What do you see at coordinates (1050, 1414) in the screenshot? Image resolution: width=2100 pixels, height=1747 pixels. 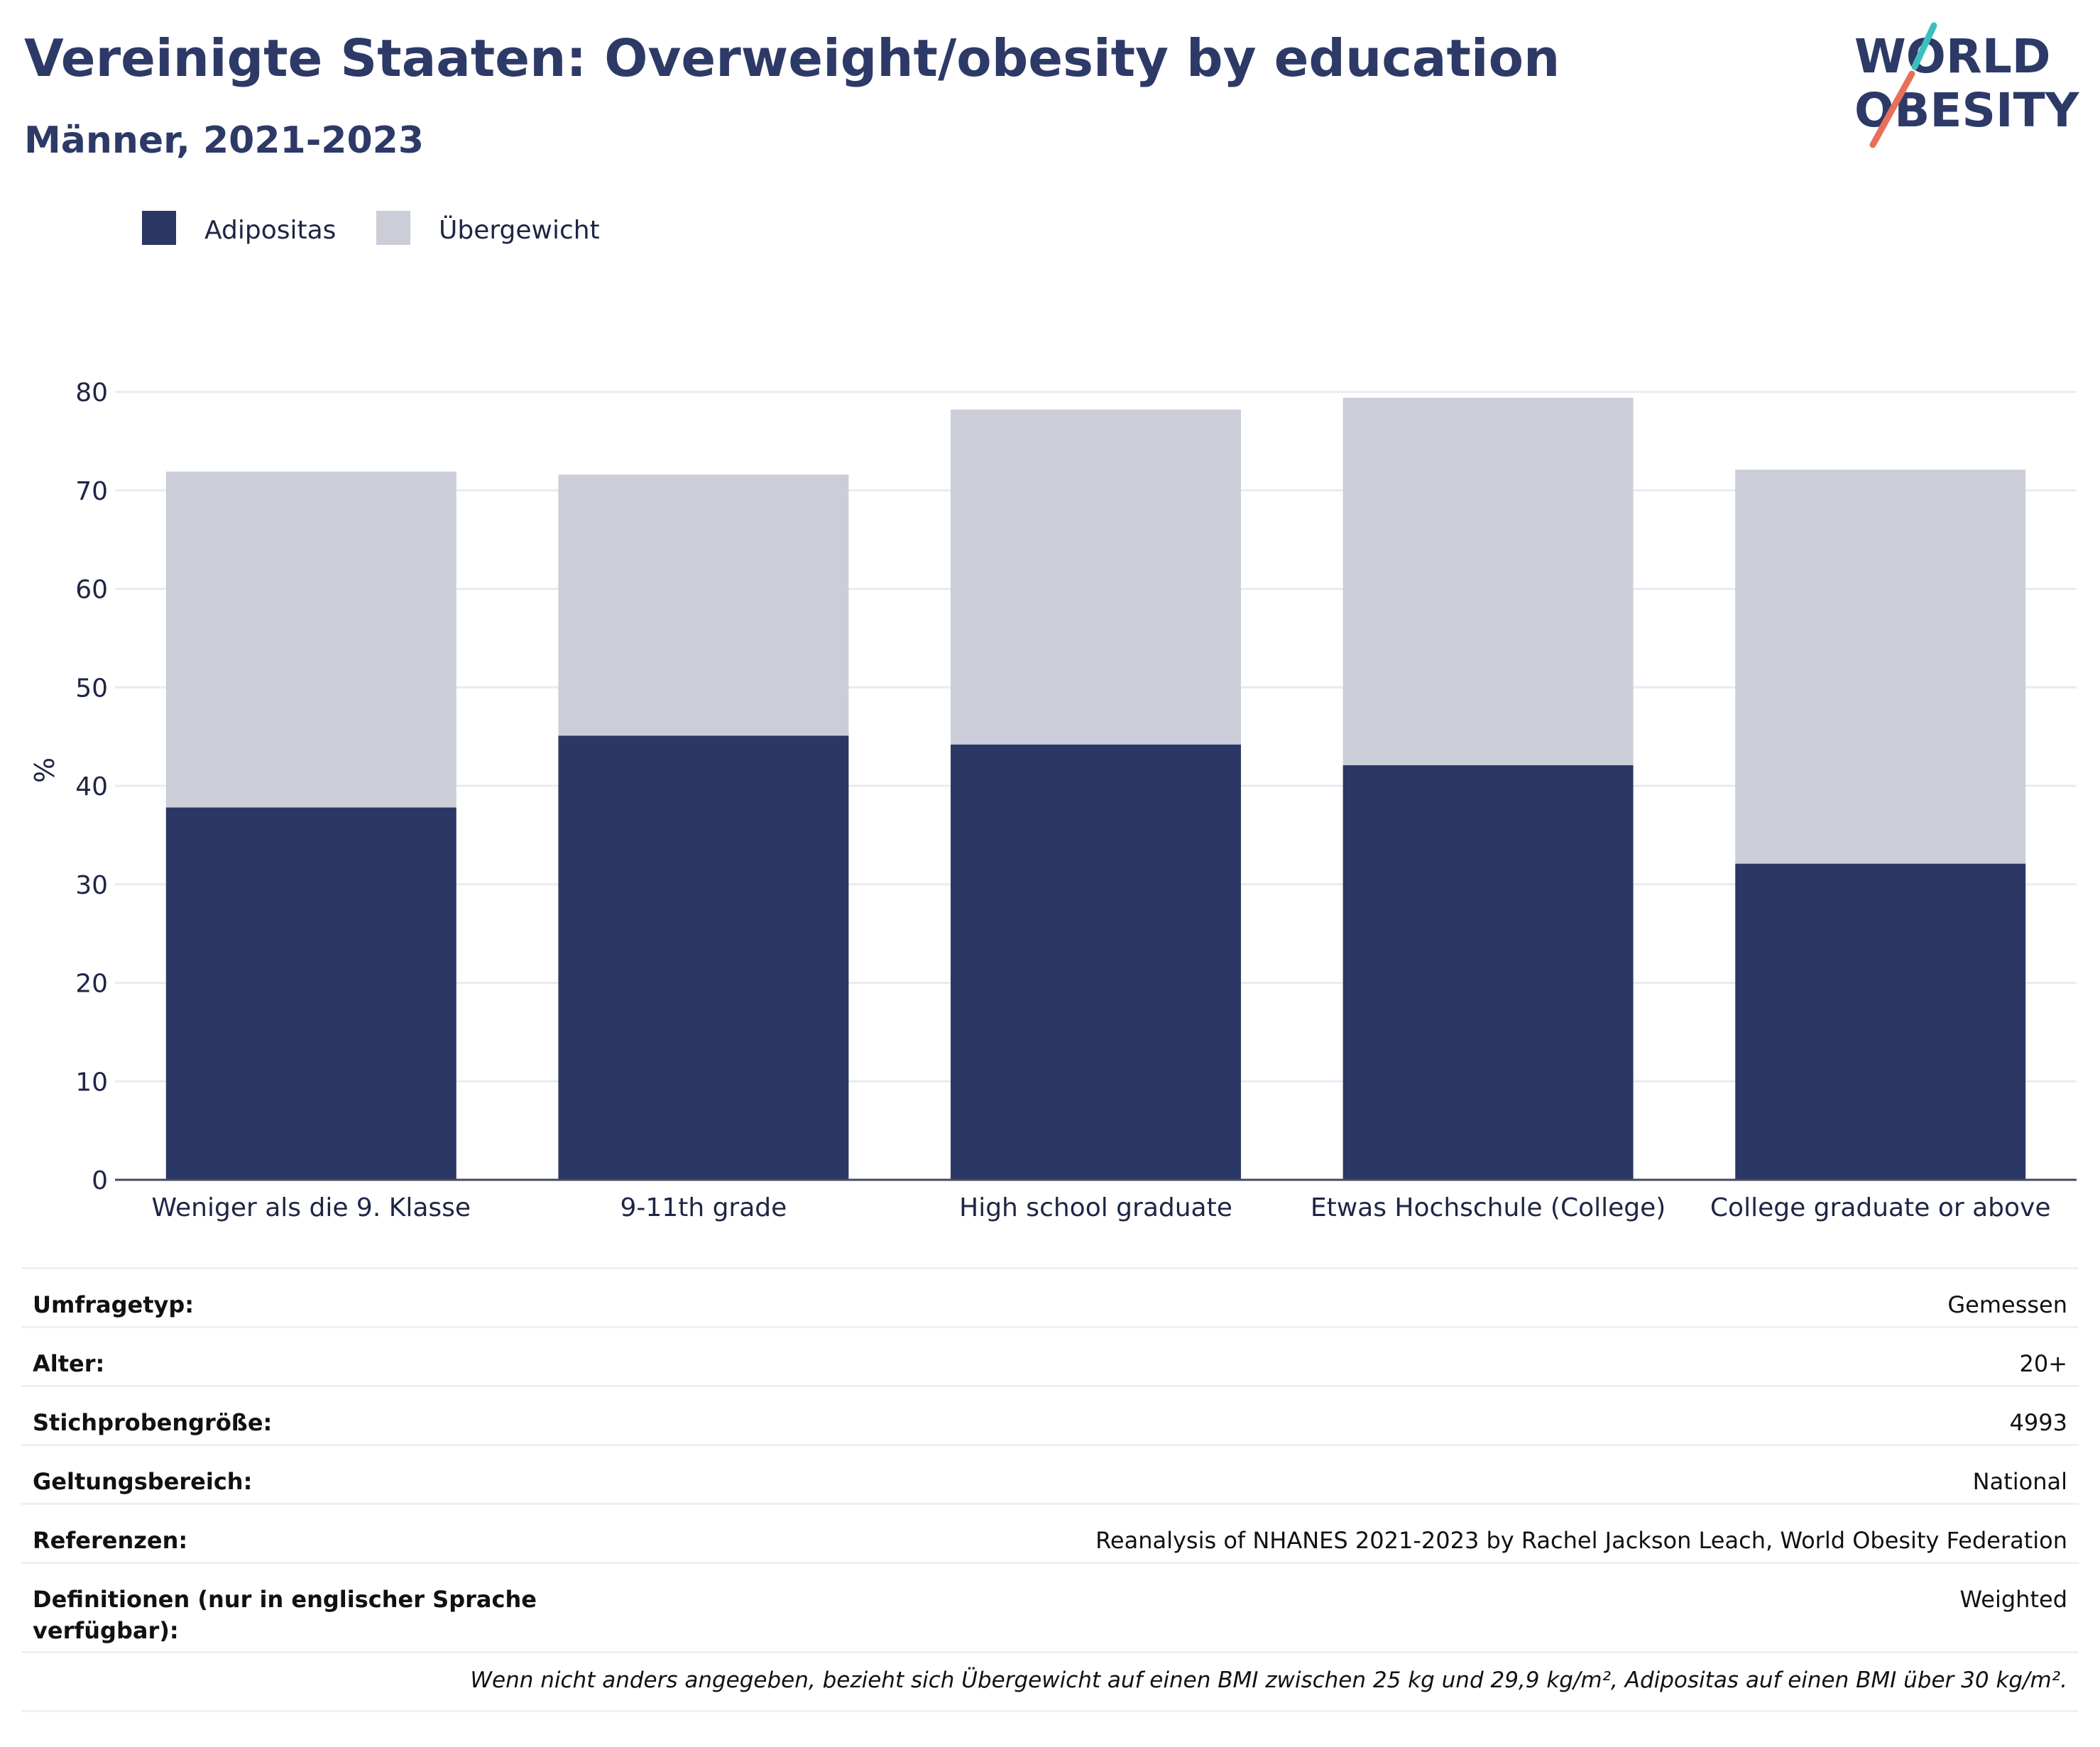 I see `meta-row-sample-size: Stichprobengröße: 4993` at bounding box center [1050, 1414].